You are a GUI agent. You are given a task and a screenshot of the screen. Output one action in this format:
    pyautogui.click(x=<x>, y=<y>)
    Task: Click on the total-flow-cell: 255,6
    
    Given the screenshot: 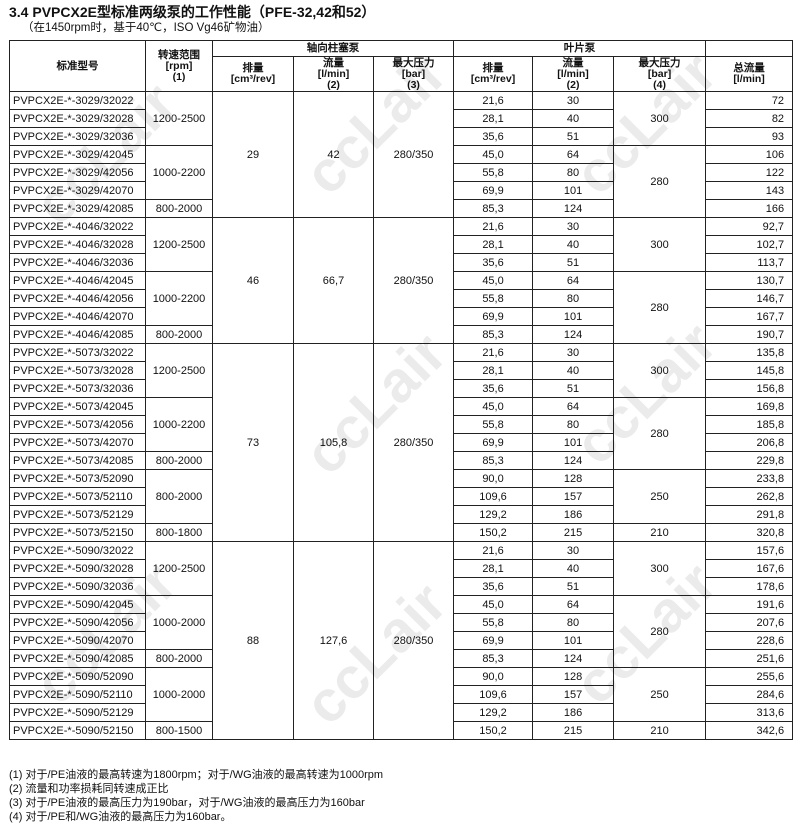 What is the action you would take?
    pyautogui.click(x=749, y=676)
    